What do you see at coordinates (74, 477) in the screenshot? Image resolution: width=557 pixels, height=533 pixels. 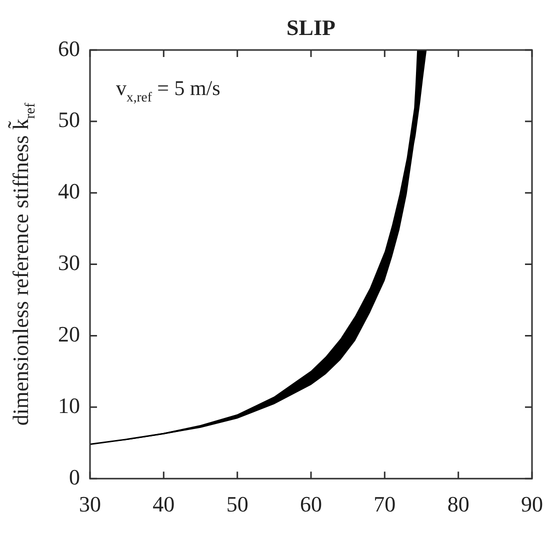 I see `y-tick-label: 0` at bounding box center [74, 477].